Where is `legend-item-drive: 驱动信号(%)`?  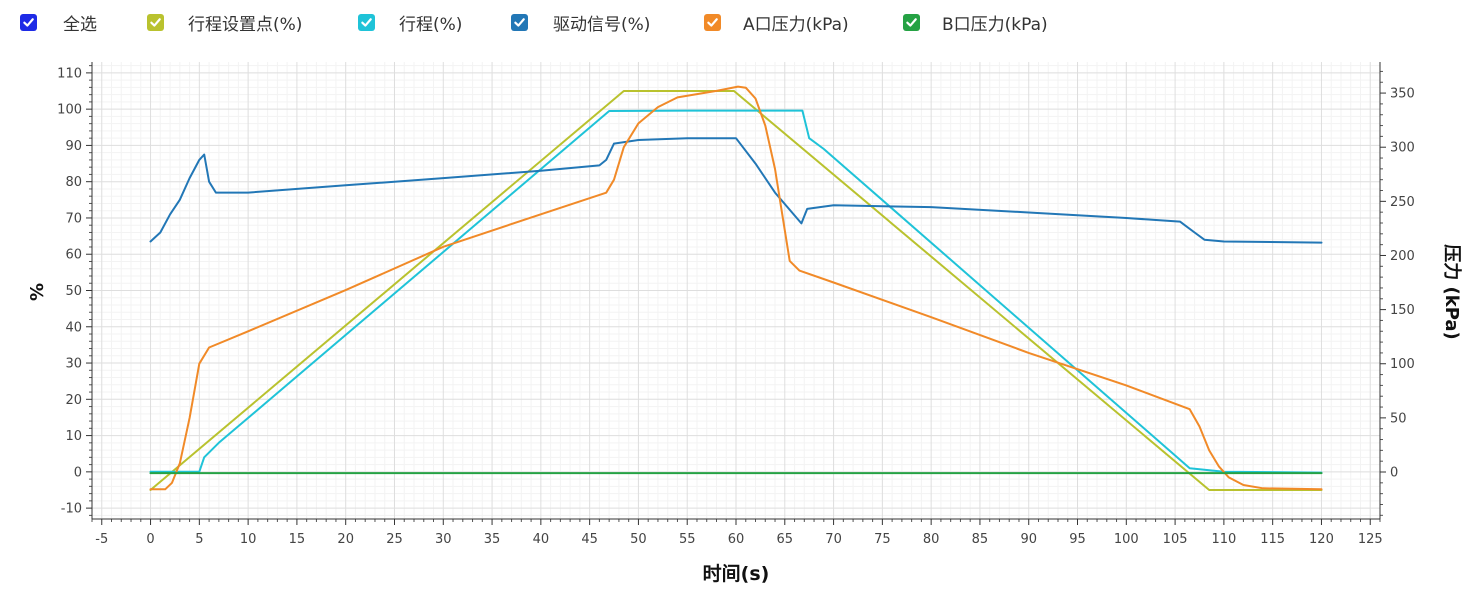 legend-item-drive: 驱动信号(%) is located at coordinates (580, 22).